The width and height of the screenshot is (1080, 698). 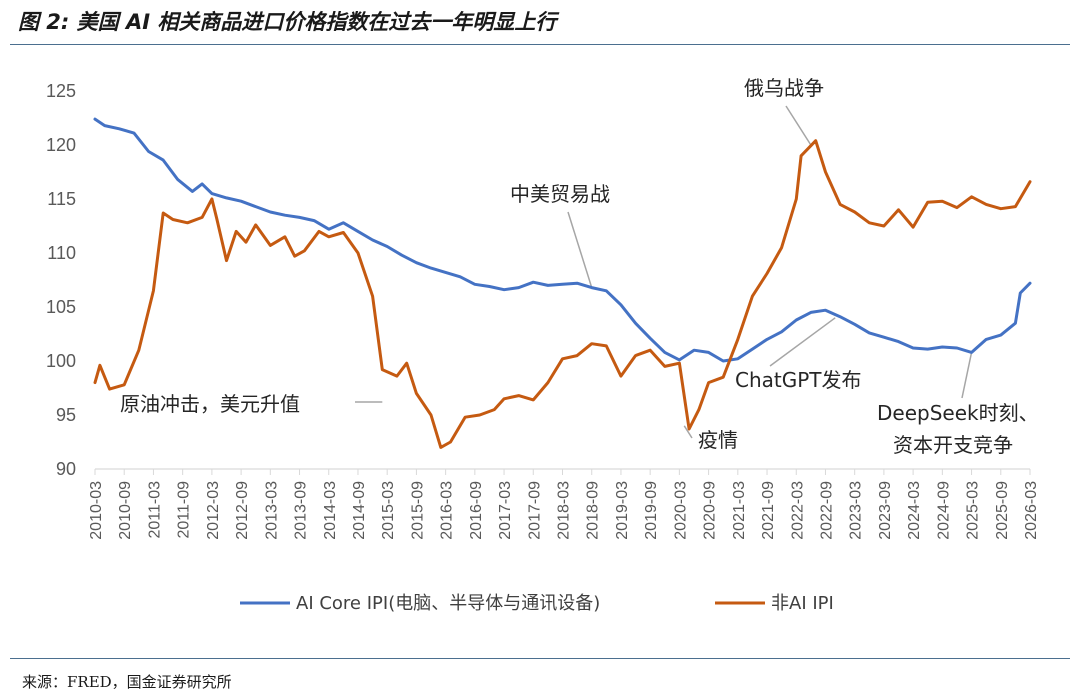 What do you see at coordinates (127, 682) in the screenshot?
I see `source-note: 来源：FRED，国金证券研究所` at bounding box center [127, 682].